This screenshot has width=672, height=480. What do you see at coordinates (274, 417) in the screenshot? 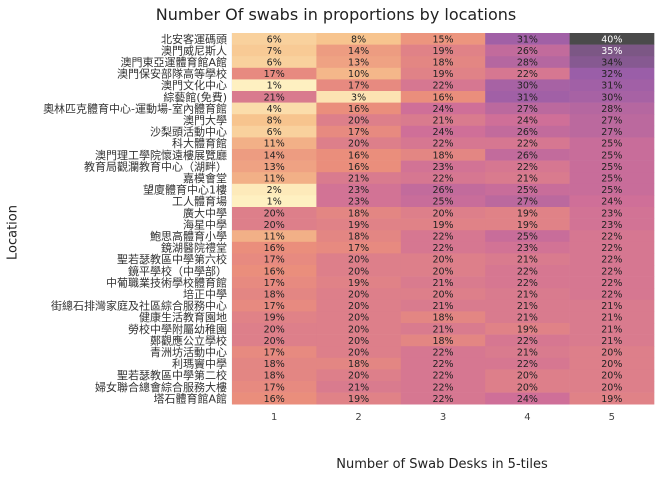
I see `x-tick-label: 1` at bounding box center [274, 417].